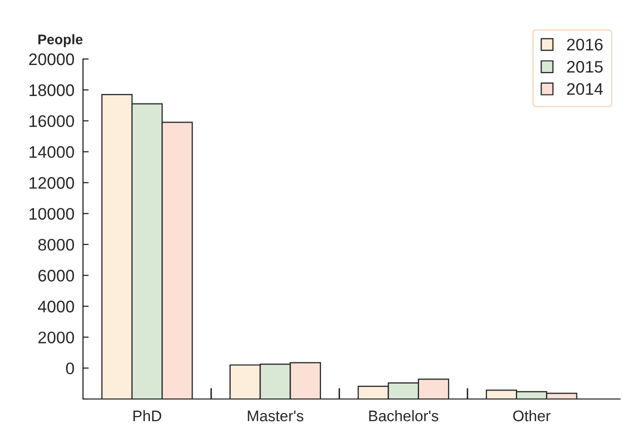  I want to click on y-tick-label: 0, so click(70, 368).